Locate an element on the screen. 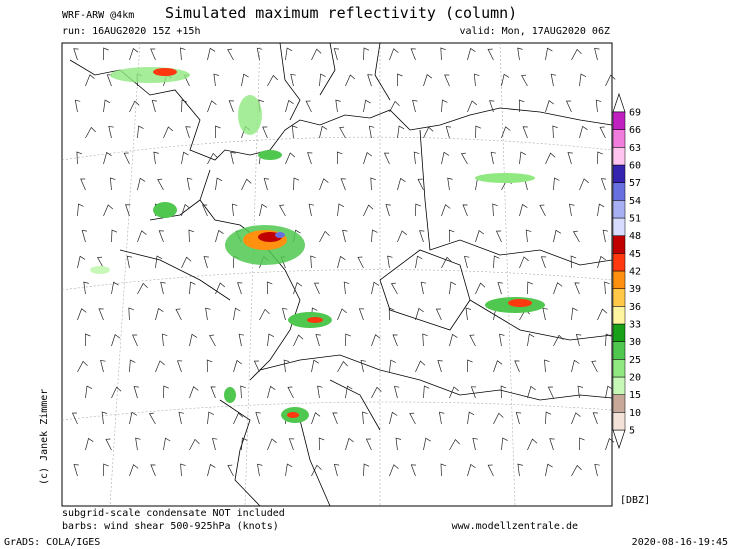  colorbar-label: 54 is located at coordinates (635, 201).